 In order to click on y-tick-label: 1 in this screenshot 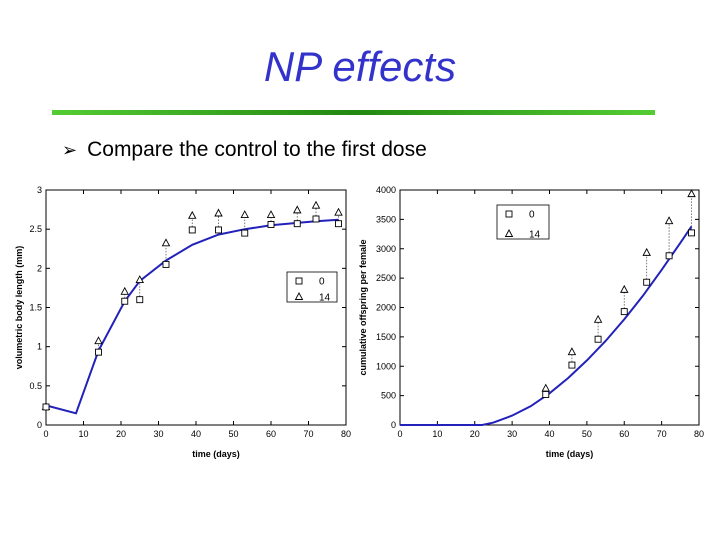, I will do `click(39, 347)`.